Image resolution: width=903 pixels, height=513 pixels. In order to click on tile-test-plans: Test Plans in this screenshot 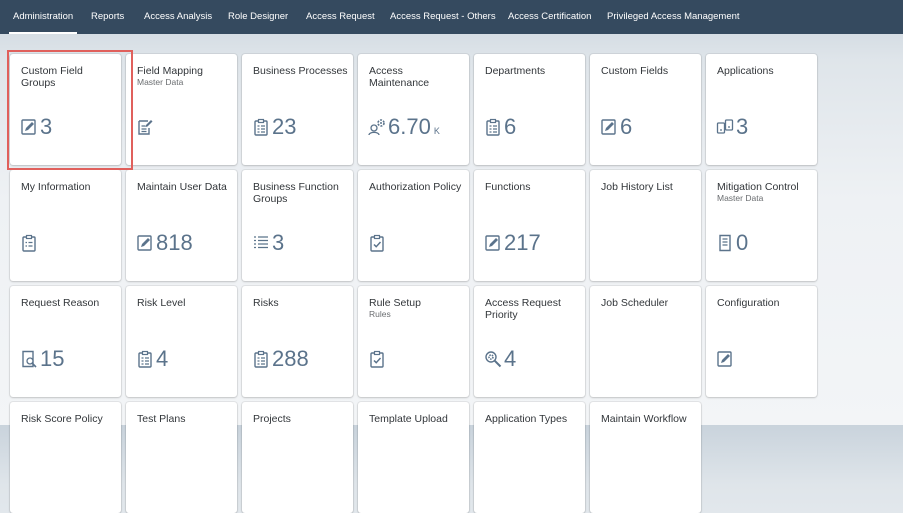, I will do `click(181, 457)`.